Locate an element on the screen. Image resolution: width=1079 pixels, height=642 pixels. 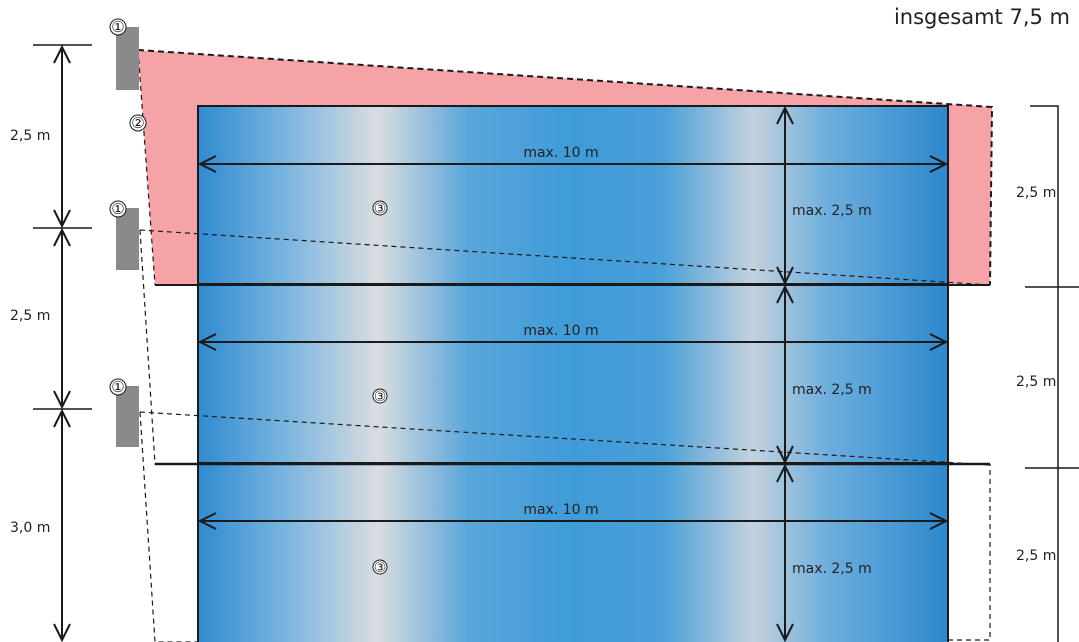
projector-2-marker-circle is located at coordinates (118, 209).